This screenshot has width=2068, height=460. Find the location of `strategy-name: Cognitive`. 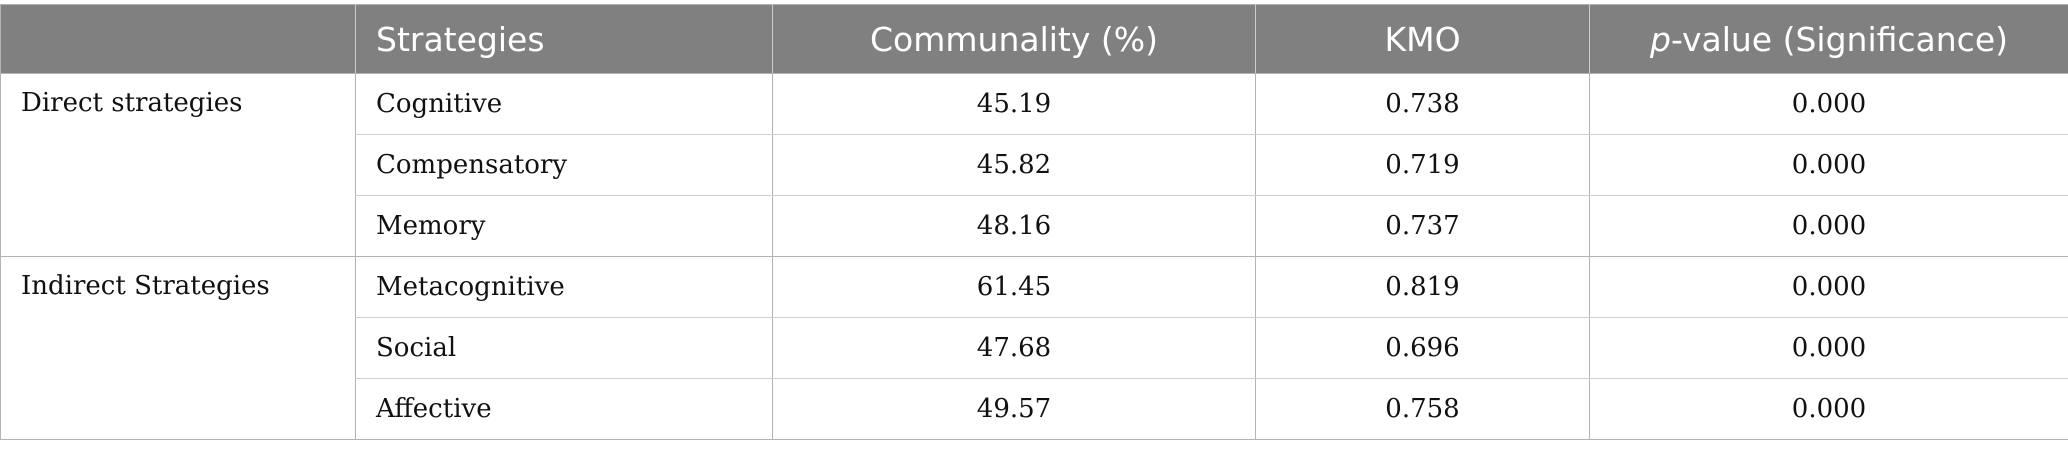

strategy-name: Cognitive is located at coordinates (564, 104).